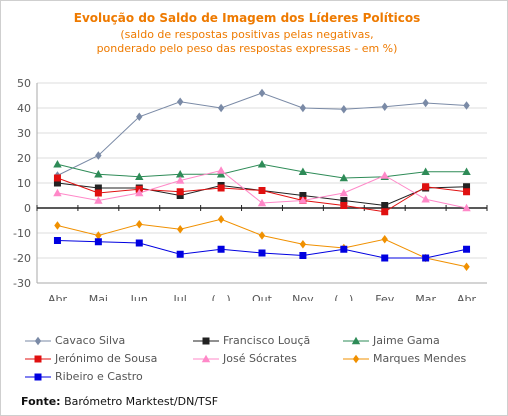 The height and width of the screenshot is (416, 508). I want to click on series-marques-mendes, so click(262, 243).